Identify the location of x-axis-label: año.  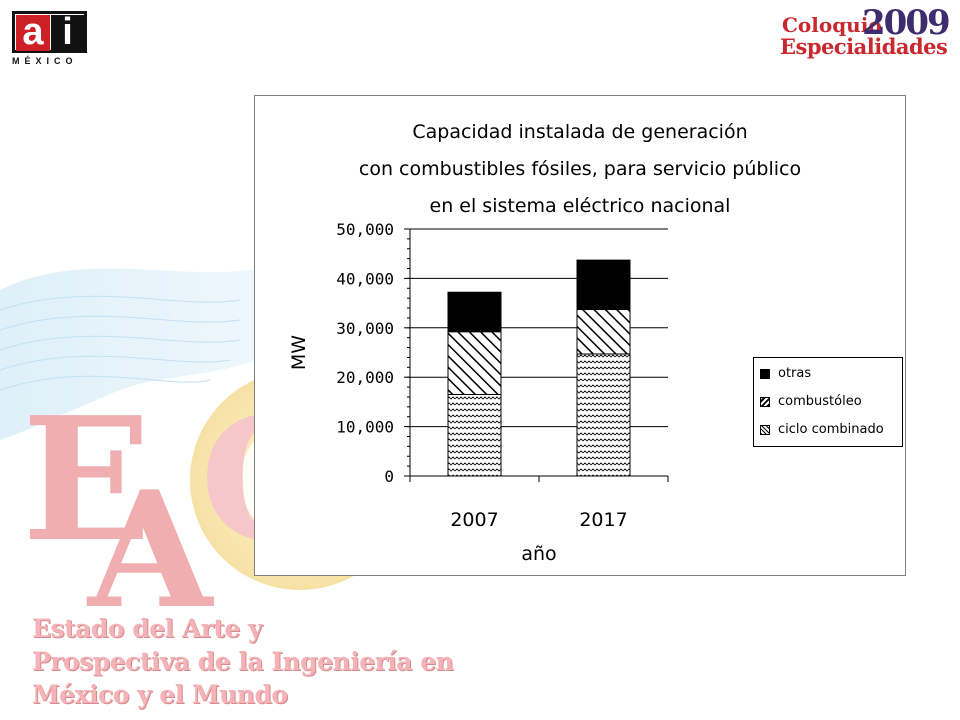
(538, 554).